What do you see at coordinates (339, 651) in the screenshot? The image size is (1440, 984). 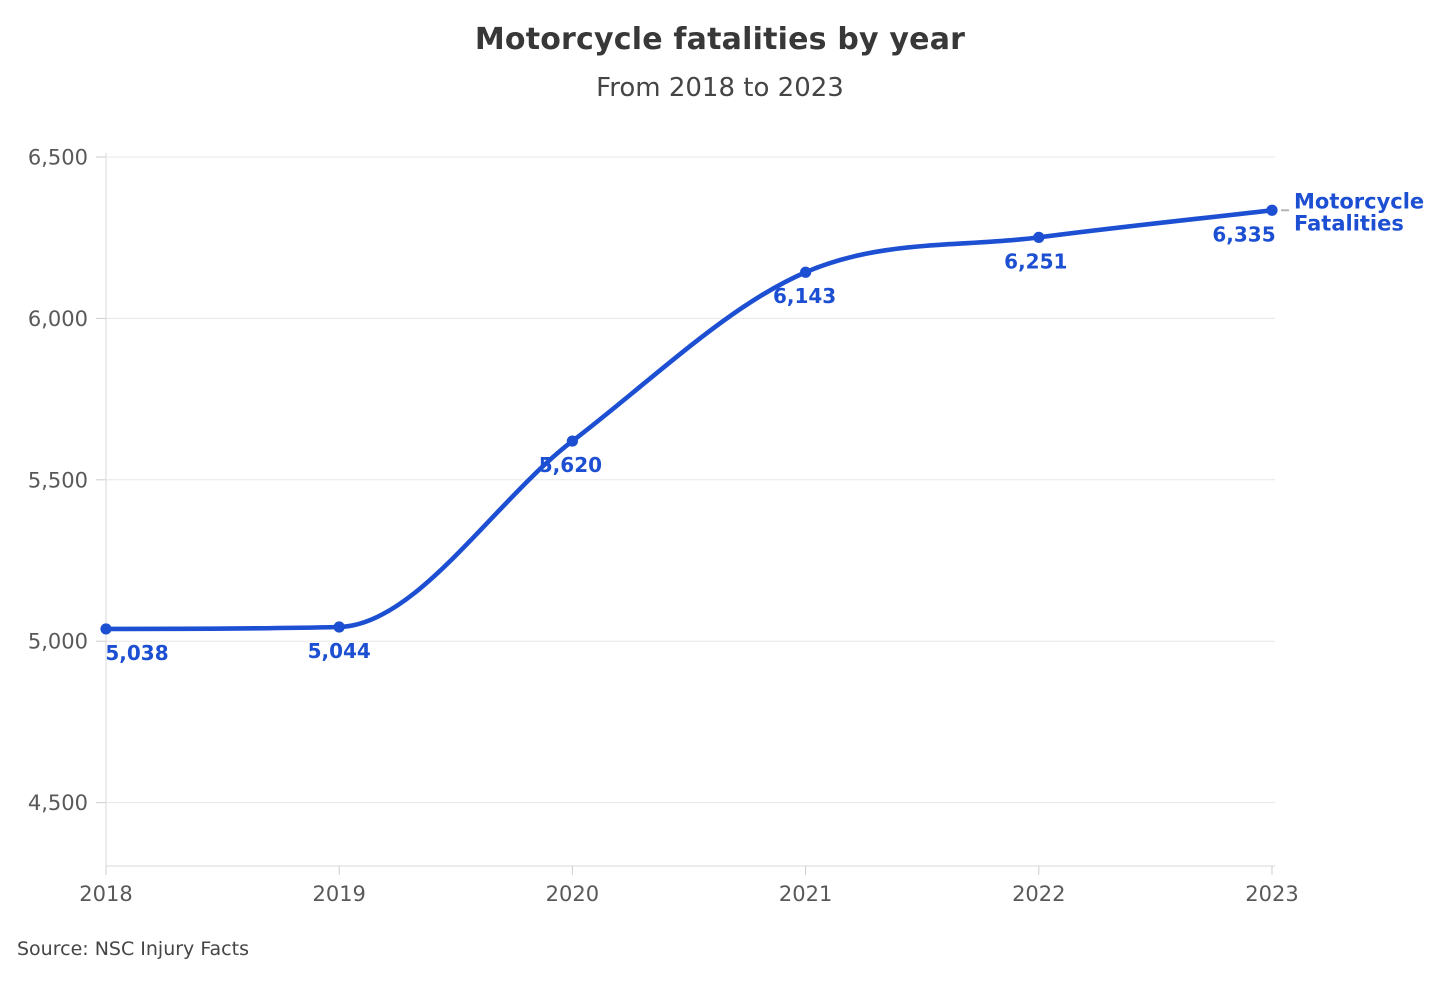 I see `data-point-label: 5,044` at bounding box center [339, 651].